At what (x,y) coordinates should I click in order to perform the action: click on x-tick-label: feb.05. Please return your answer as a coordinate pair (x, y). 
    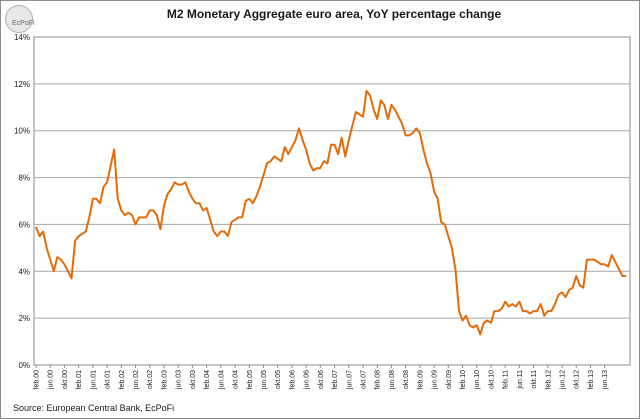
    Looking at the image, I should click on (250, 380).